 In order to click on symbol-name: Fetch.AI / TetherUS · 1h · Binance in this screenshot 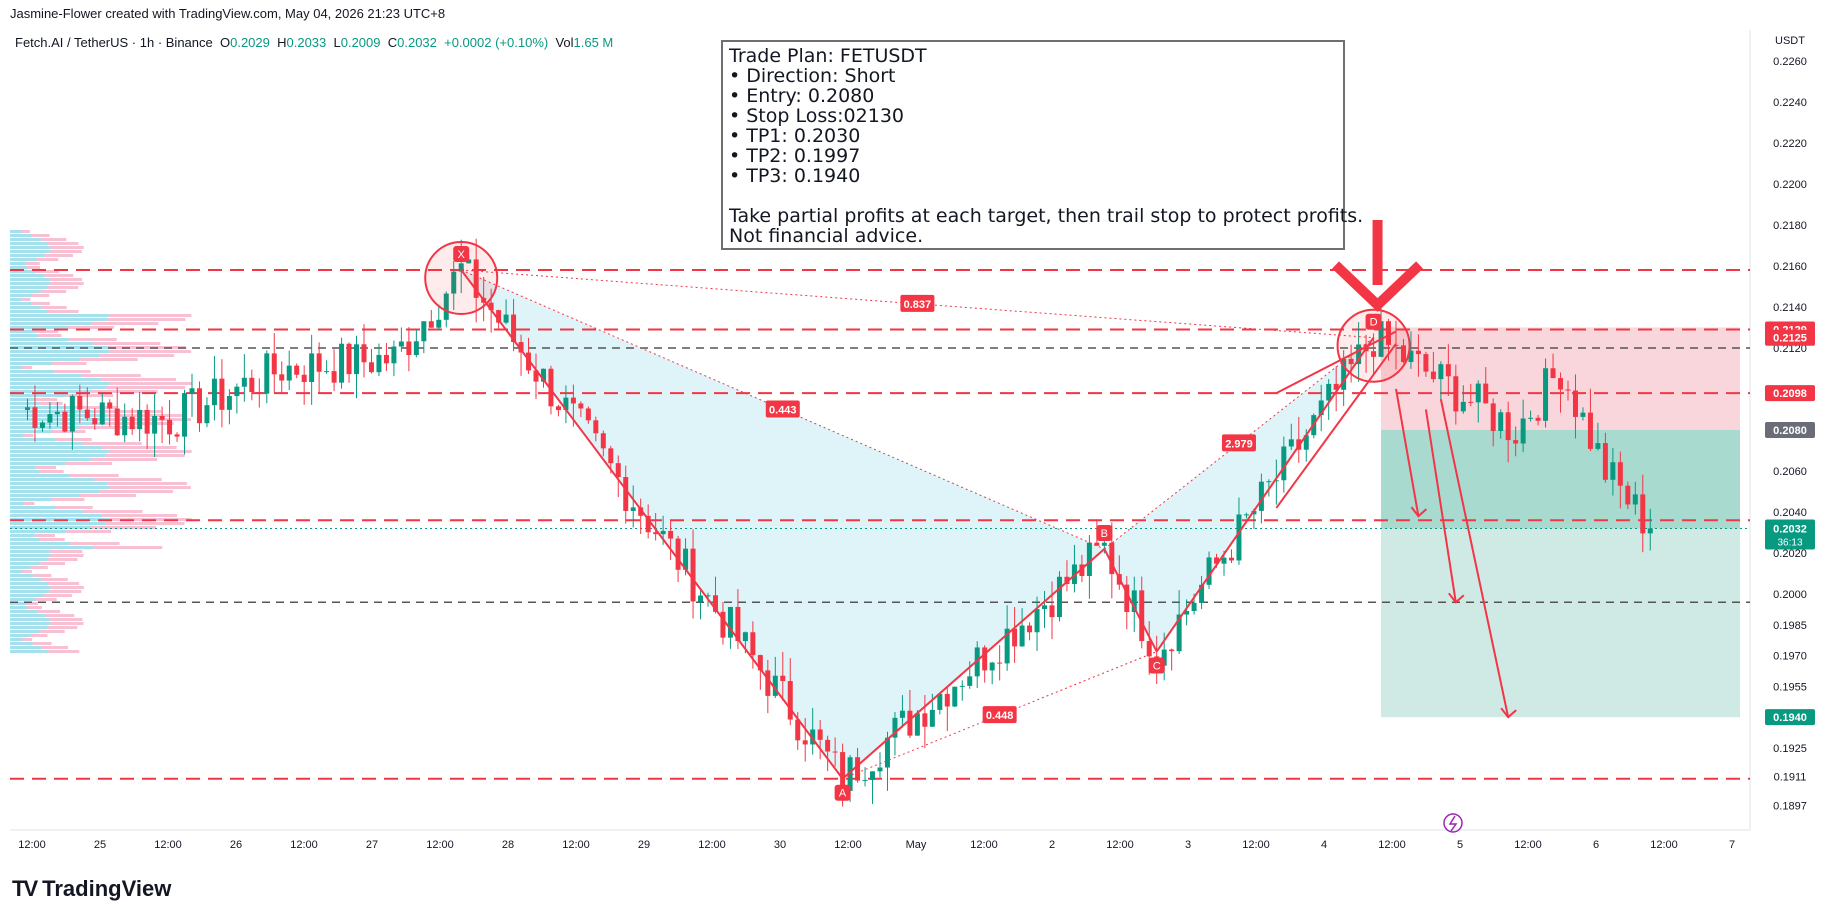, I will do `click(114, 42)`.